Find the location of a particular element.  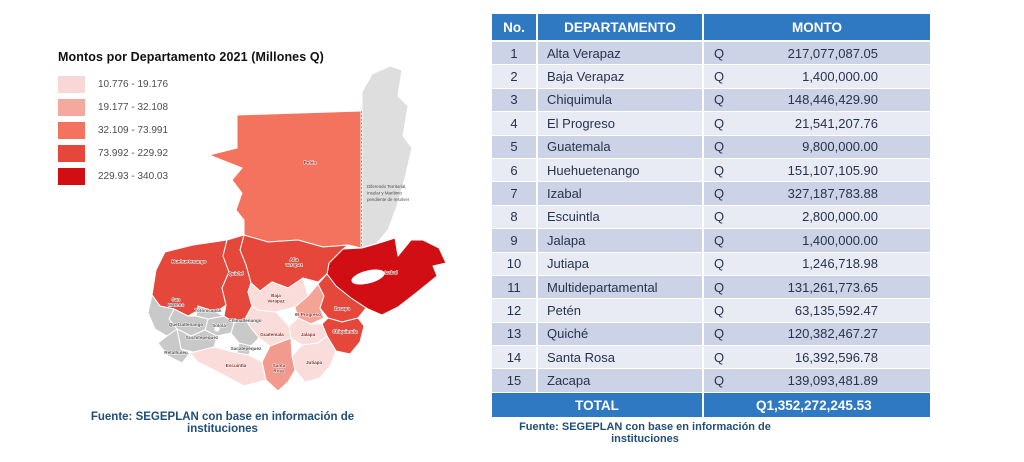

cell-departamento: Huehuetenango is located at coordinates (621, 170).